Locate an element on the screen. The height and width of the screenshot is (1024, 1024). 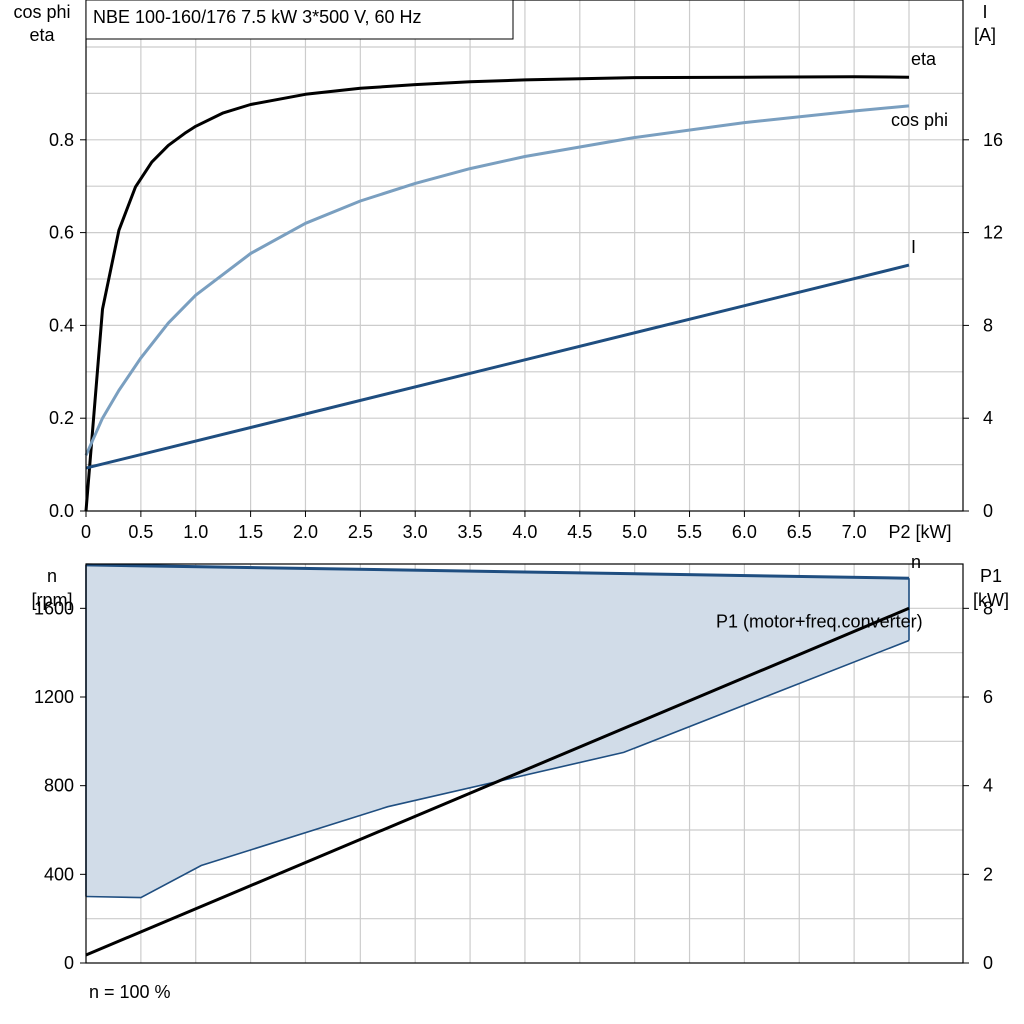
bottom-y-right-tick-label: 2 is located at coordinates (988, 874).